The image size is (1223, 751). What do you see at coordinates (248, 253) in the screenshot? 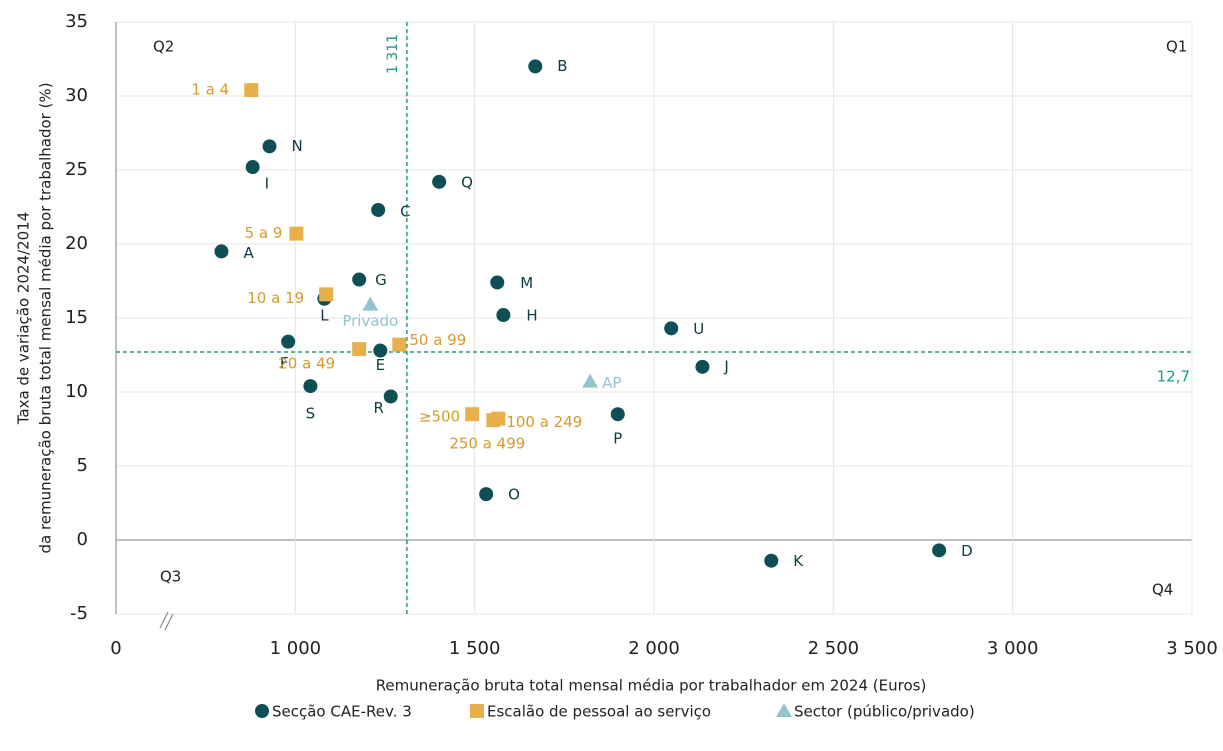
I see `point-label: A` at bounding box center [248, 253].